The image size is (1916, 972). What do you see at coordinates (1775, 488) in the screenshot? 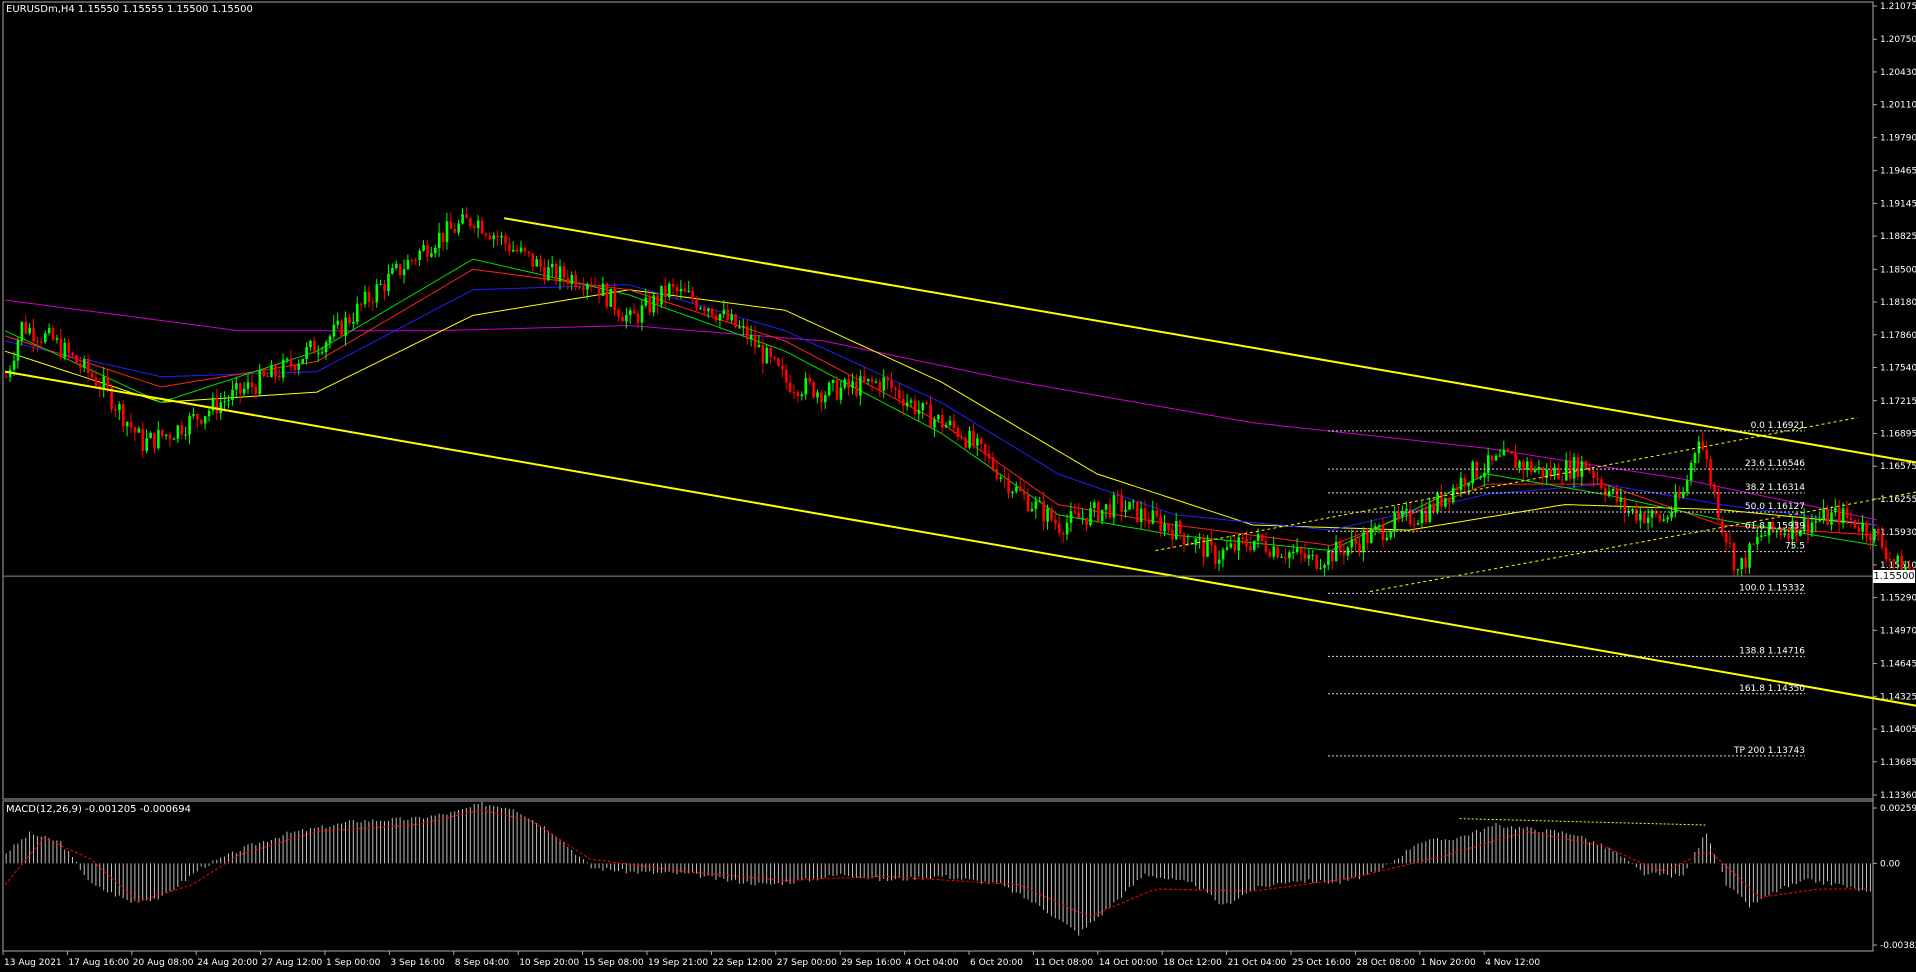
I see `fib-level-label: 38.2 1.16314` at bounding box center [1775, 488].